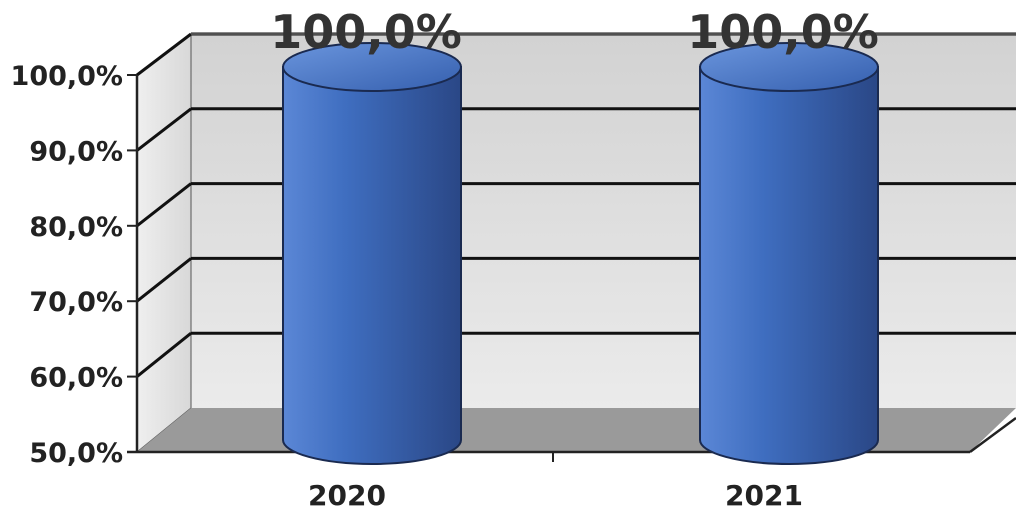  What do you see at coordinates (76, 227) in the screenshot?
I see `y-tick-label: 80,0%` at bounding box center [76, 227].